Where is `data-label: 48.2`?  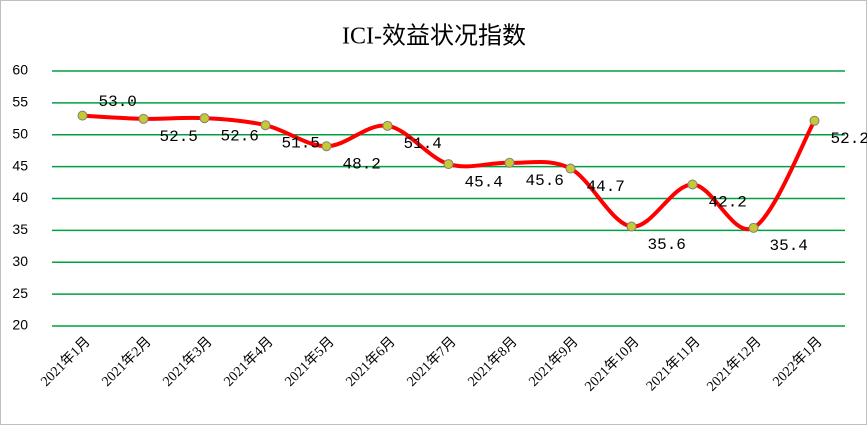 data-label: 48.2 is located at coordinates (362, 164).